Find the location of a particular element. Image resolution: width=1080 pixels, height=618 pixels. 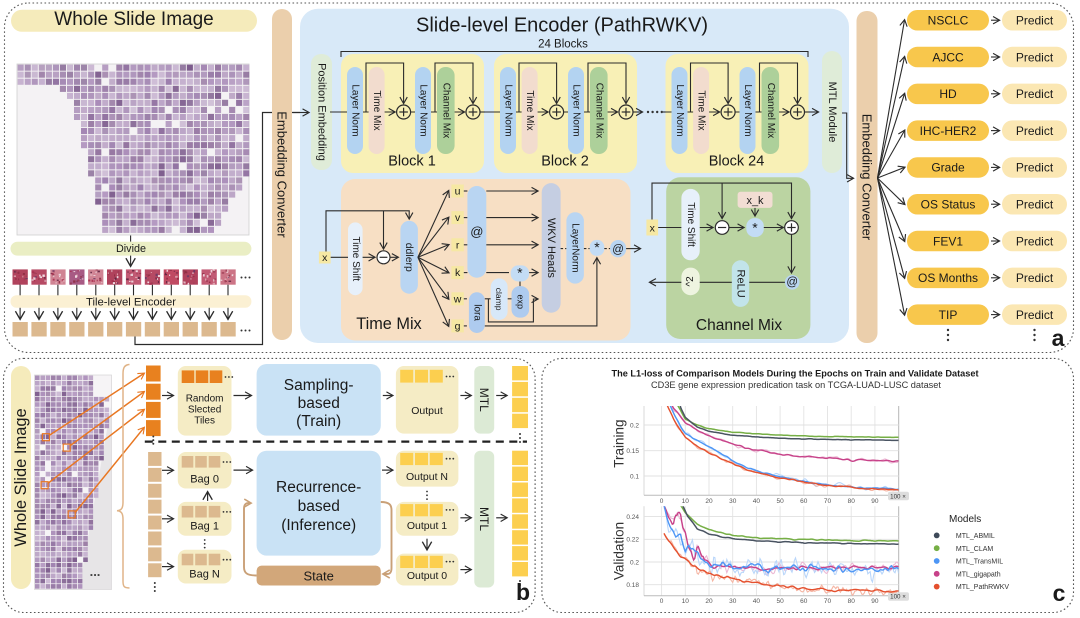

svg-text: AJCC is located at coordinates (948, 57).